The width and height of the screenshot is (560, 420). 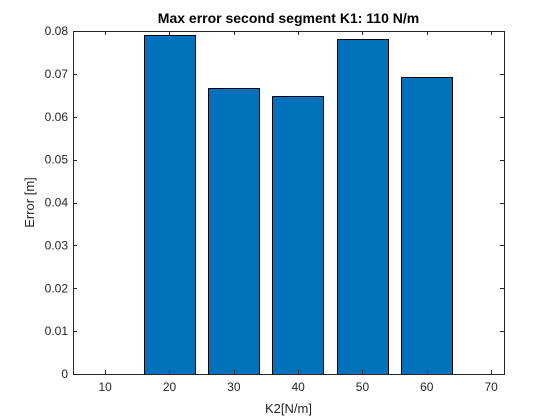 What do you see at coordinates (491, 387) in the screenshot?
I see `x-tick-label: 70` at bounding box center [491, 387].